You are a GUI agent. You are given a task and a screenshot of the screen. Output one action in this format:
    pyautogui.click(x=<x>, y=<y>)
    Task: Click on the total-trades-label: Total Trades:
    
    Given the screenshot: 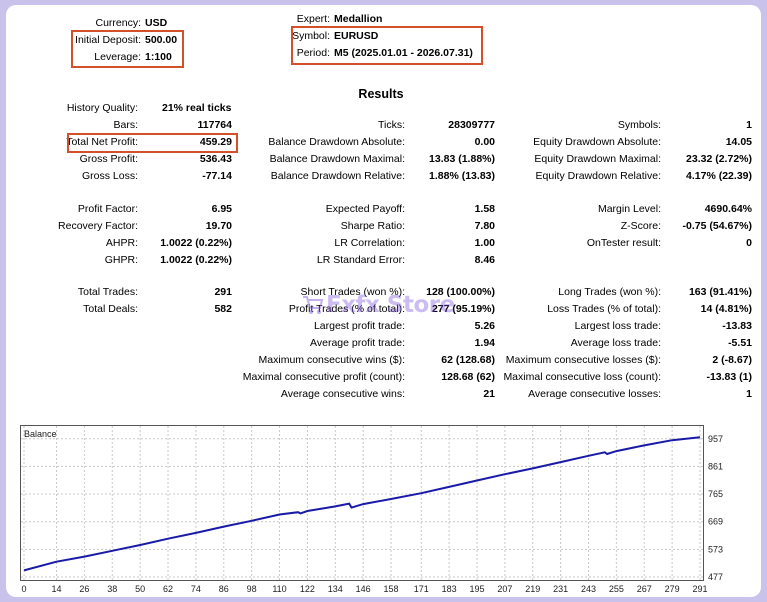 What is the action you would take?
    pyautogui.click(x=107, y=292)
    